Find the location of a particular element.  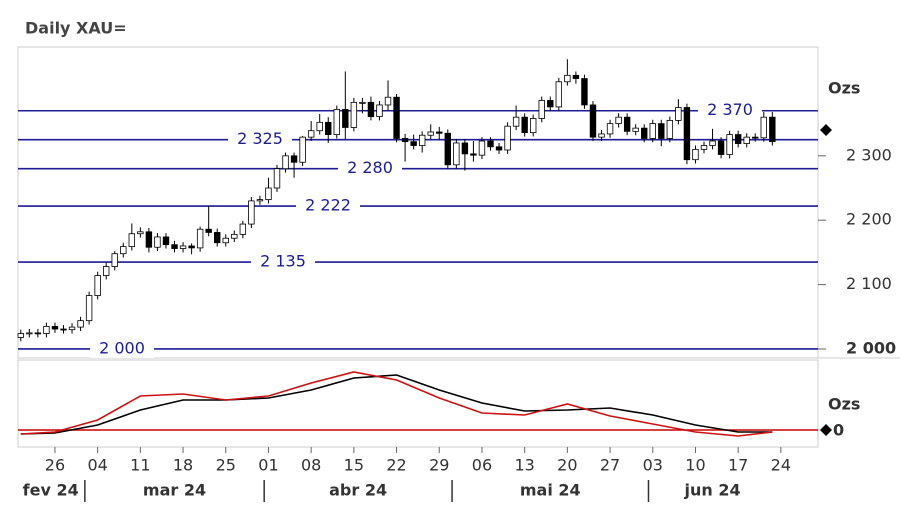

level-label: 2 222 is located at coordinates (328, 205).